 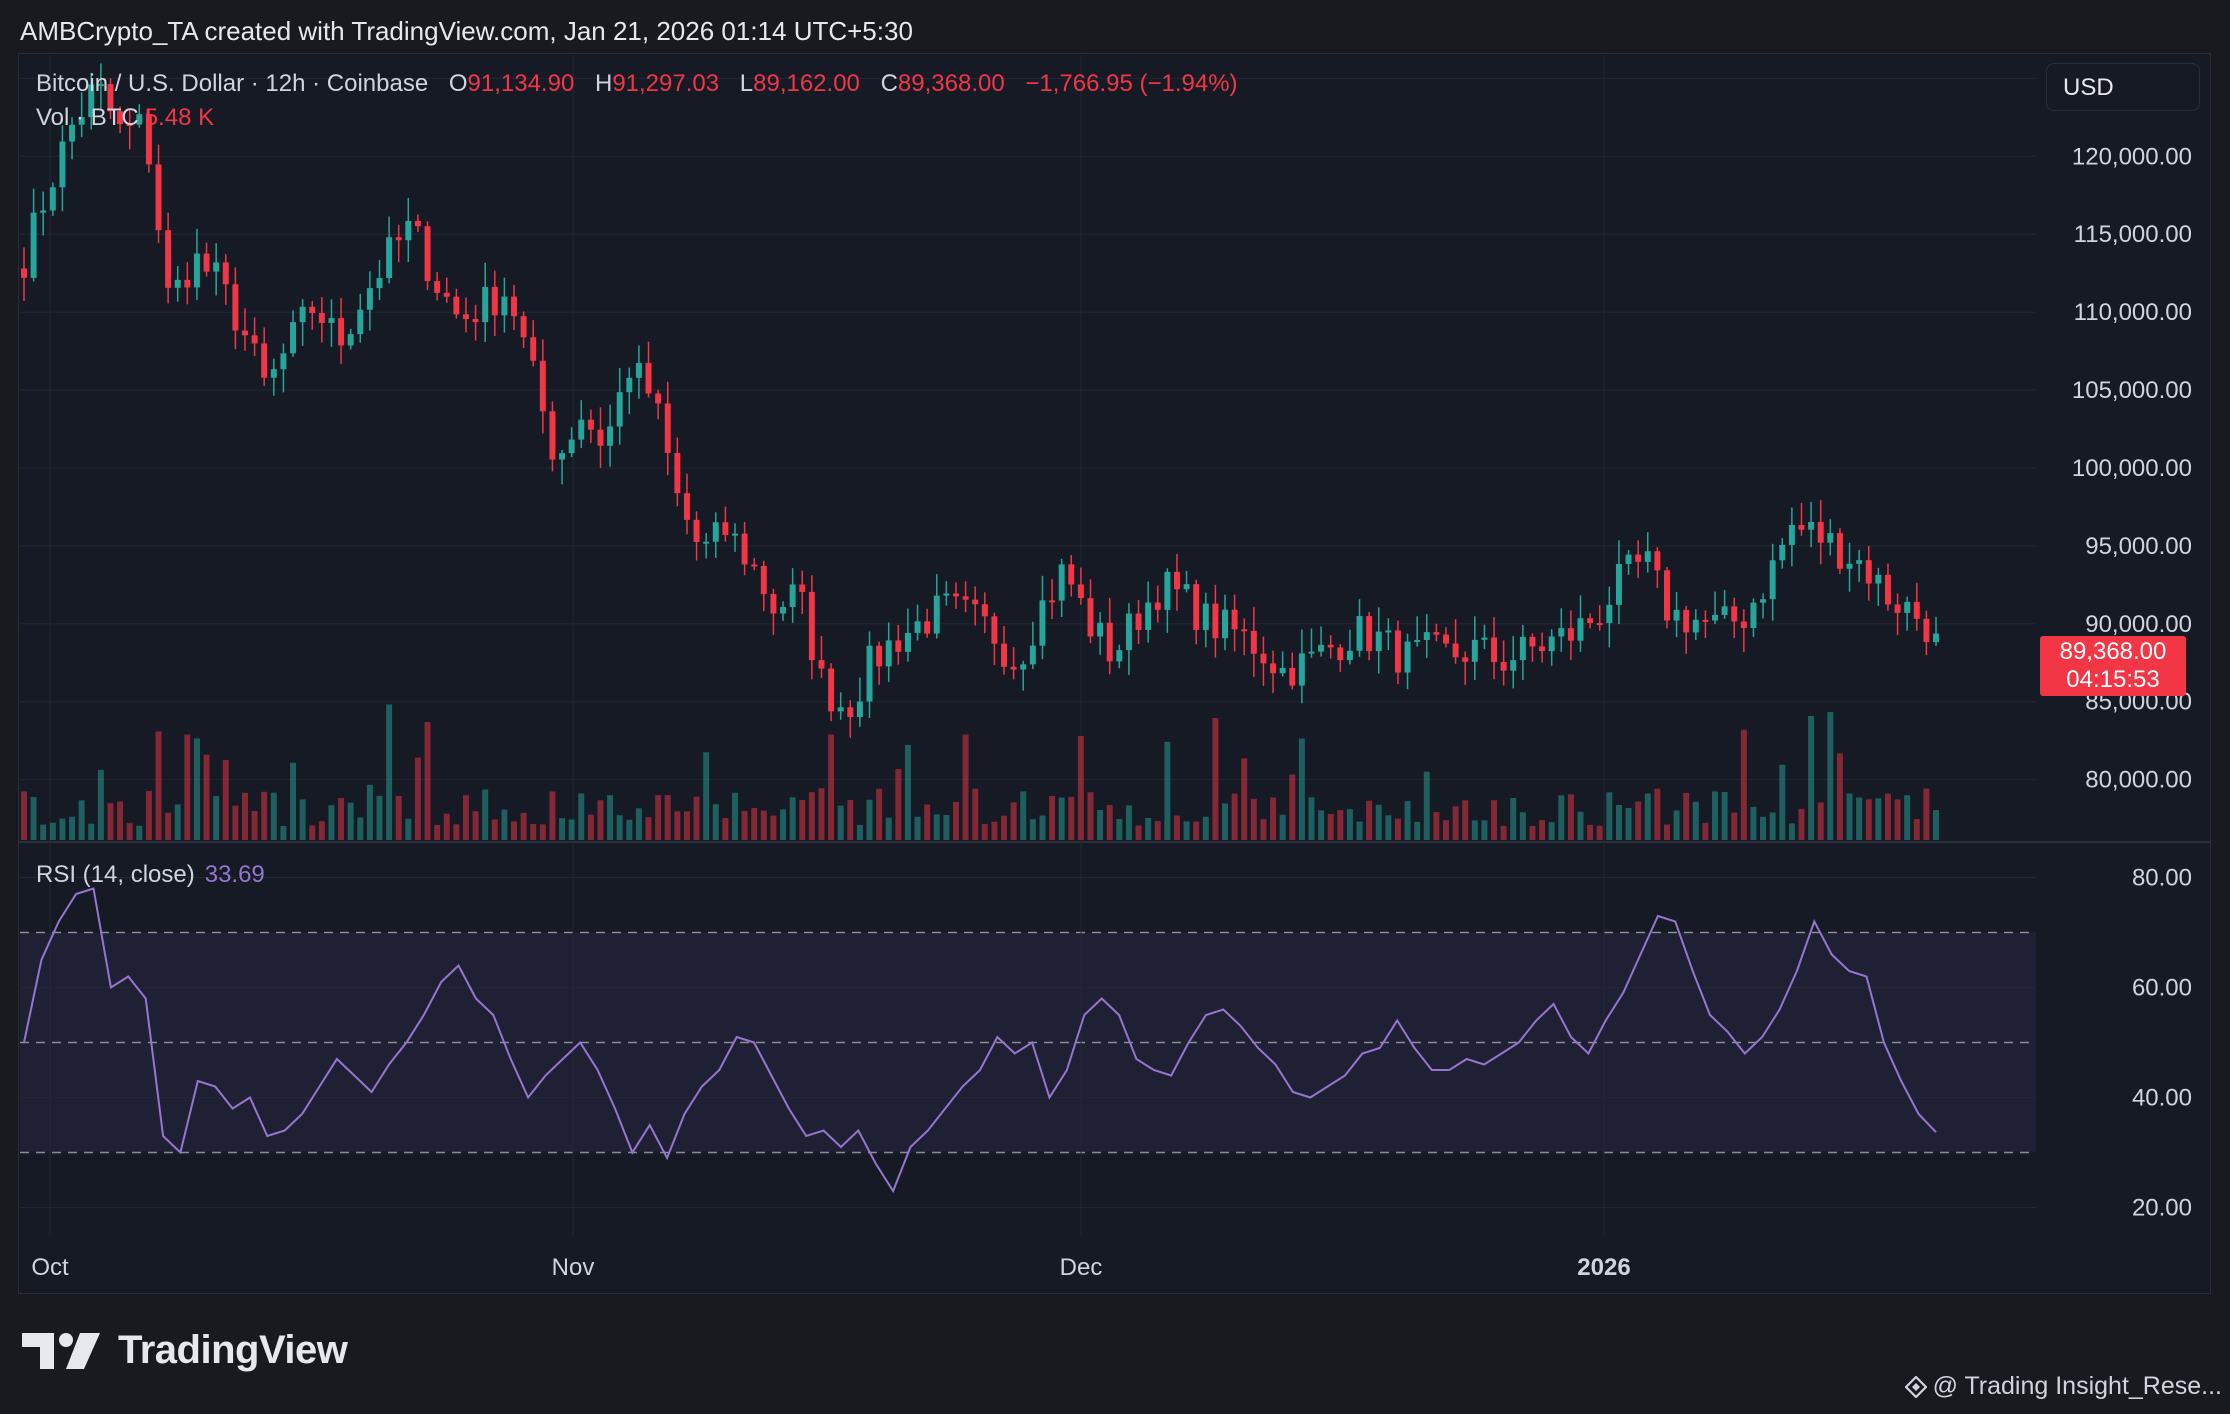 I want to click on low-label: L, so click(x=746, y=83).